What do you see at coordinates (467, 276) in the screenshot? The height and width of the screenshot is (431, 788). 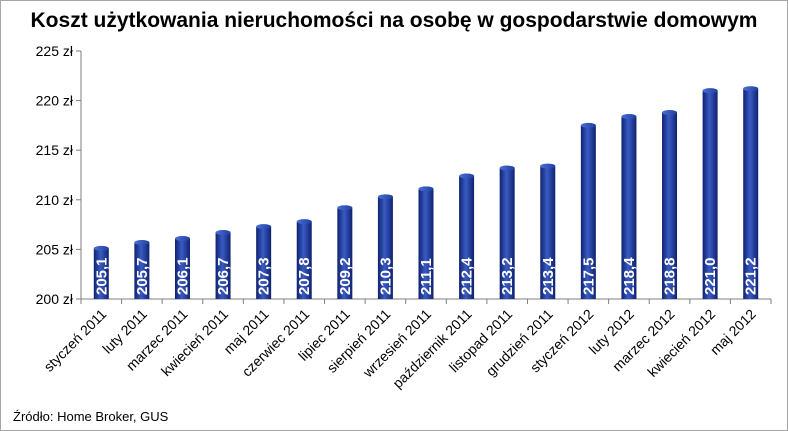 I see `value-label: 212,4` at bounding box center [467, 276].